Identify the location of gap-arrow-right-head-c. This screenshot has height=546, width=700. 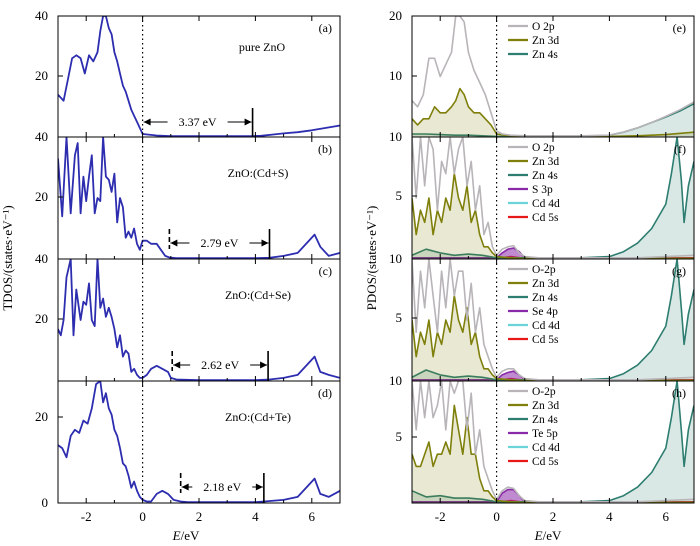
(264, 365).